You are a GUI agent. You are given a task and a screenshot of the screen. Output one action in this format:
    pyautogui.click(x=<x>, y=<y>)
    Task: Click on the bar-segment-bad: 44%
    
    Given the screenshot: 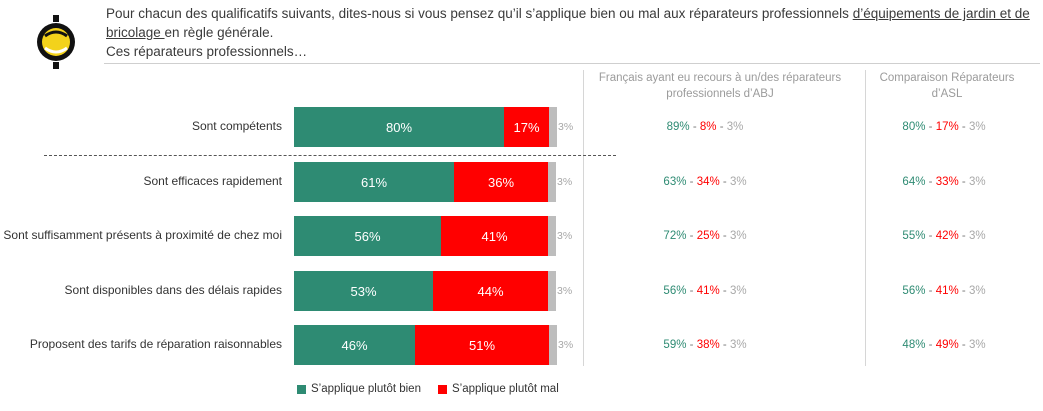 What is the action you would take?
    pyautogui.click(x=490, y=291)
    